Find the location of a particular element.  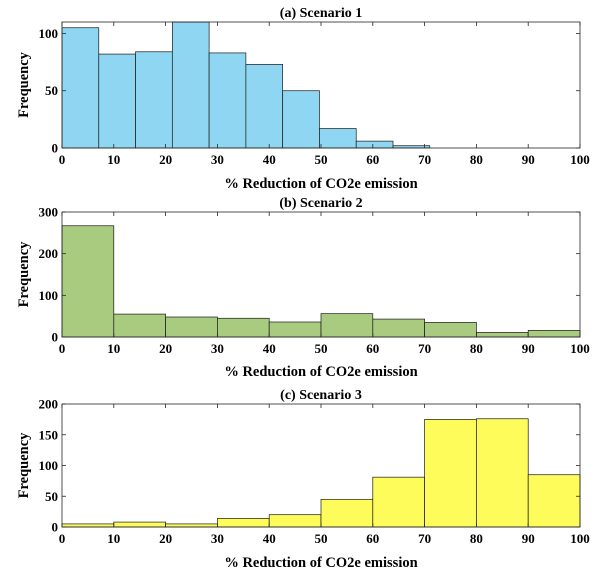

y-tick-label: 150 is located at coordinates (49, 434).